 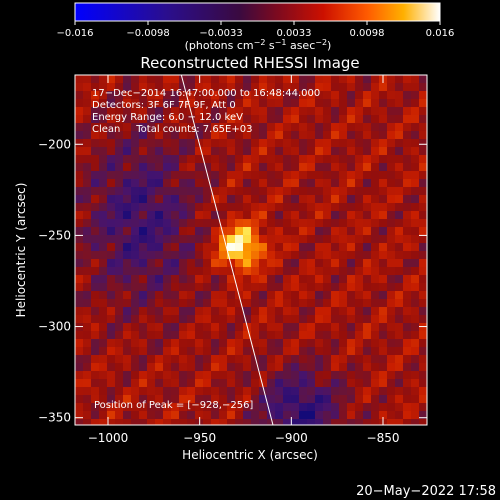 What do you see at coordinates (54, 327) in the screenshot?
I see `y-tick-label: −300` at bounding box center [54, 327].